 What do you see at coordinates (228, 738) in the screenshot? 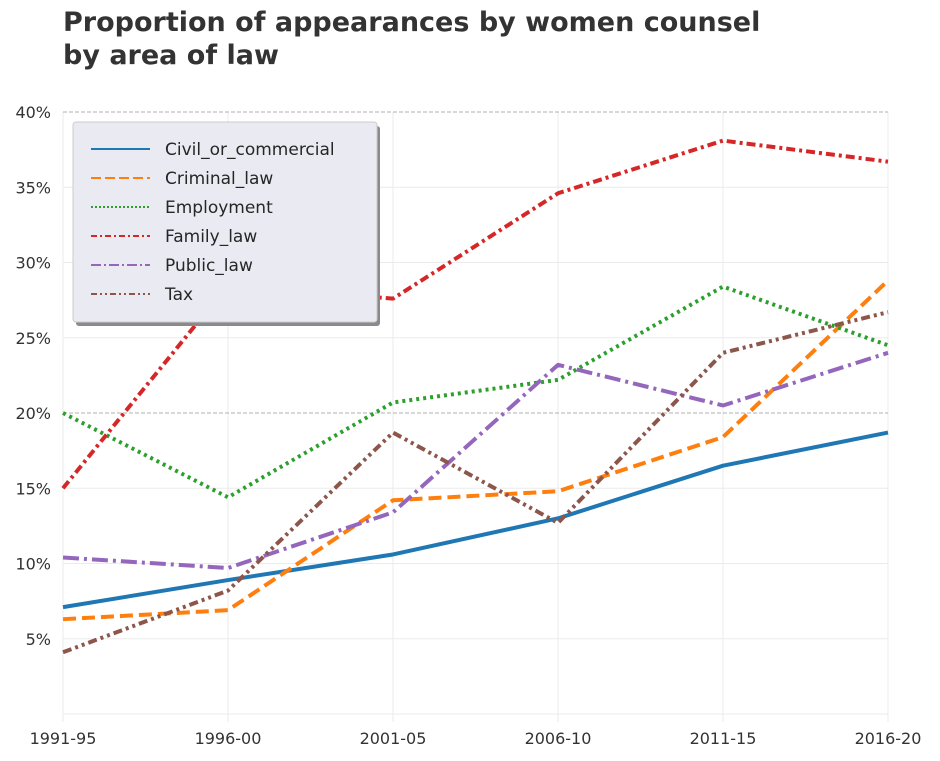
I see `x-tick-label: 1996-00` at bounding box center [228, 738].